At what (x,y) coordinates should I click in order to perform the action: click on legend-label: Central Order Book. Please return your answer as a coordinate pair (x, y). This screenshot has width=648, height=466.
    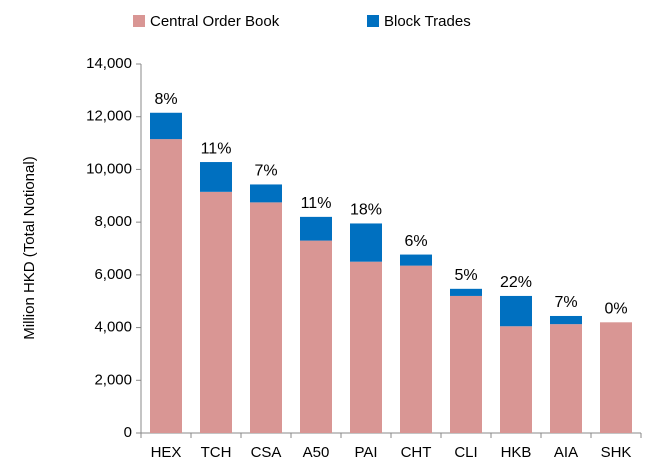
    Looking at the image, I should click on (215, 21).